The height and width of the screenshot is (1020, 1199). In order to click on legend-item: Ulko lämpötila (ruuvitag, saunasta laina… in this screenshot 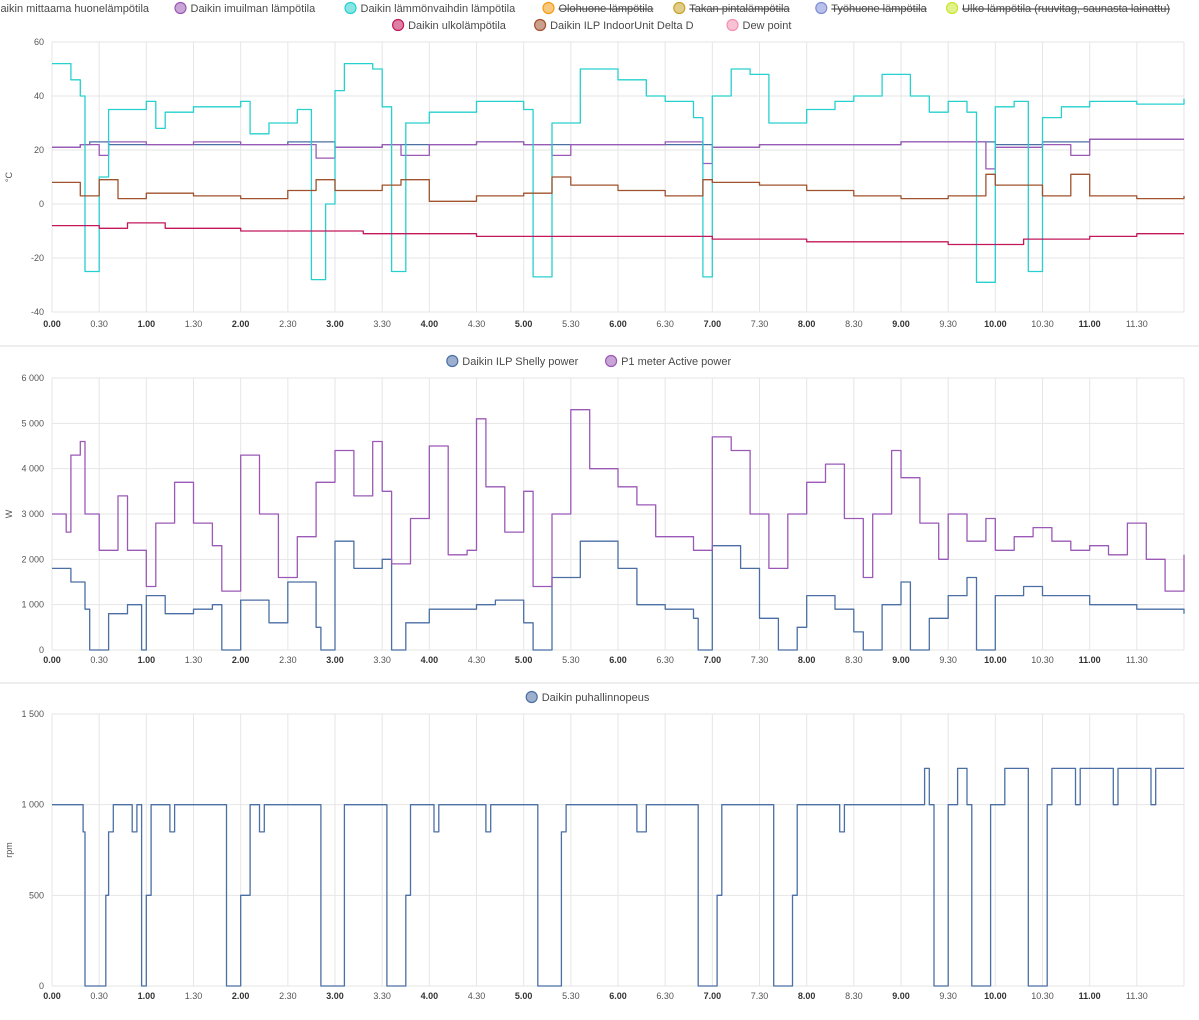, I will do `click(1057, 8)`.